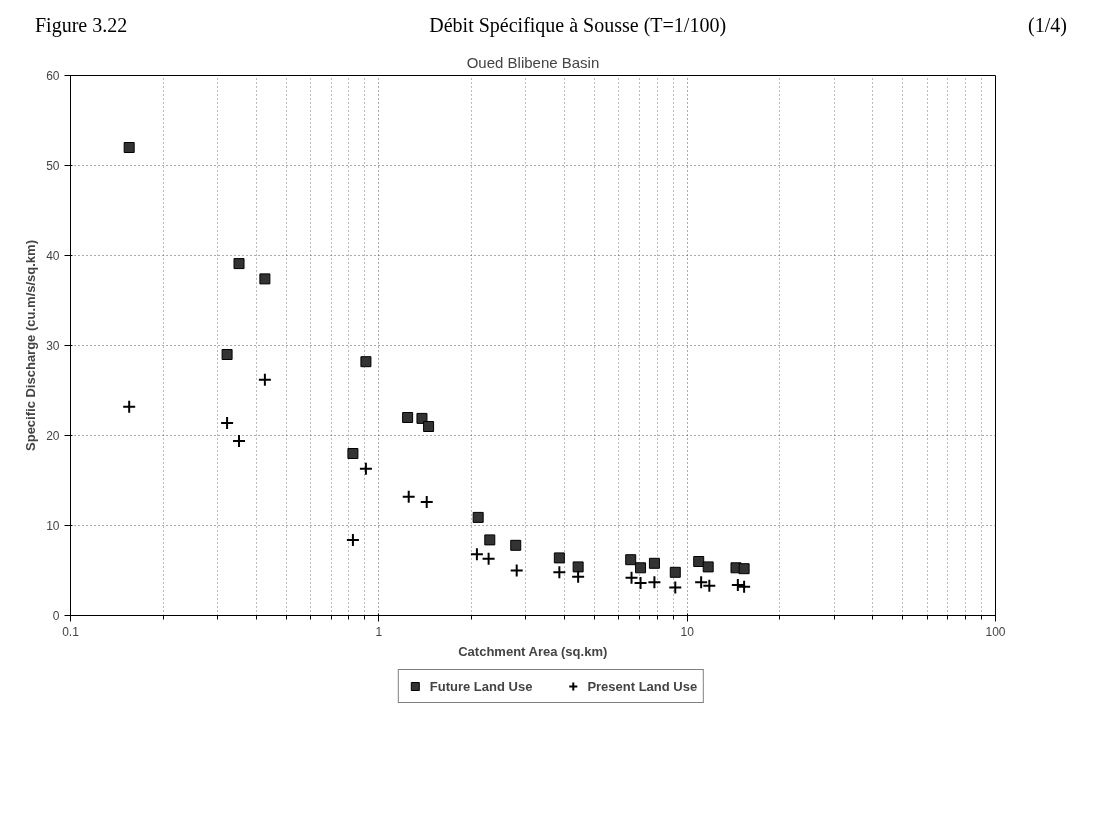 This screenshot has height=813, width=1102. Describe the element at coordinates (71, 631) in the screenshot. I see `x-tick-label: 0.1` at that location.